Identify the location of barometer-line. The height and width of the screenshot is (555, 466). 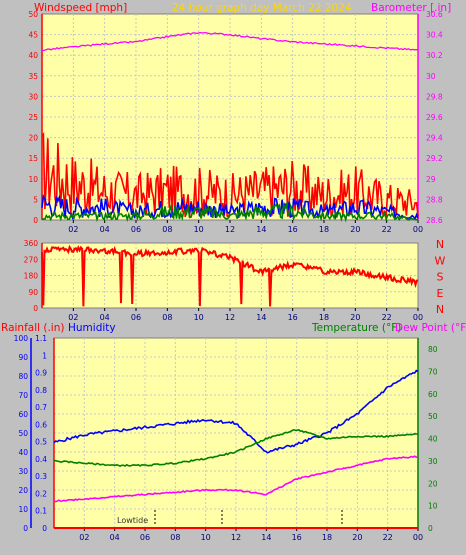
(229, 41).